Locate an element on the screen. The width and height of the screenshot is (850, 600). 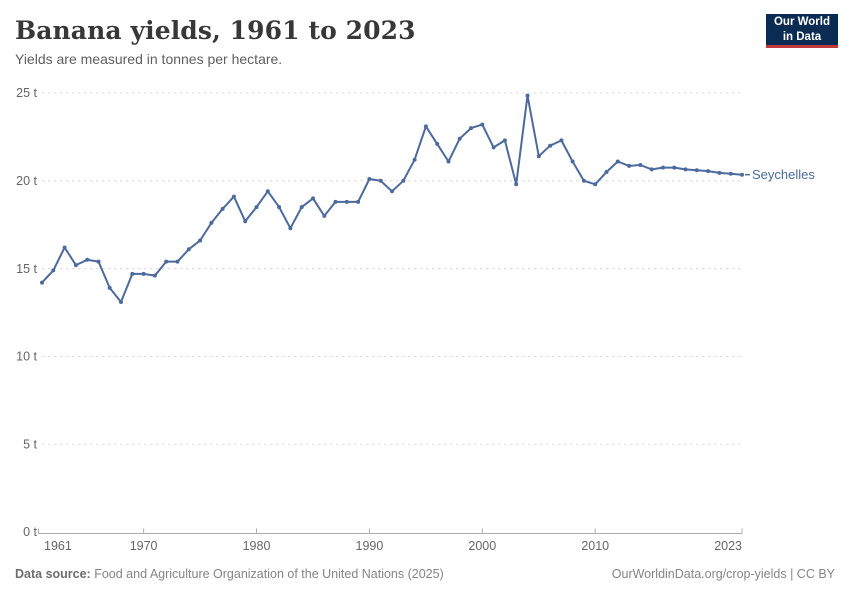
owid-logo-line2: in Data is located at coordinates (802, 36).